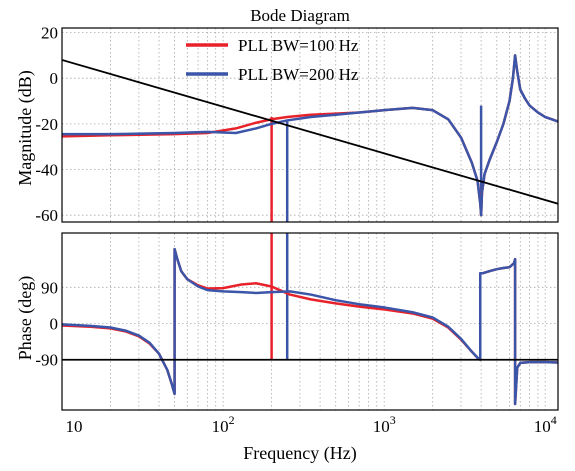 Image resolution: width=575 pixels, height=471 pixels. Describe the element at coordinates (300, 15) in the screenshot. I see `chart-title: Bode Diagram` at that location.